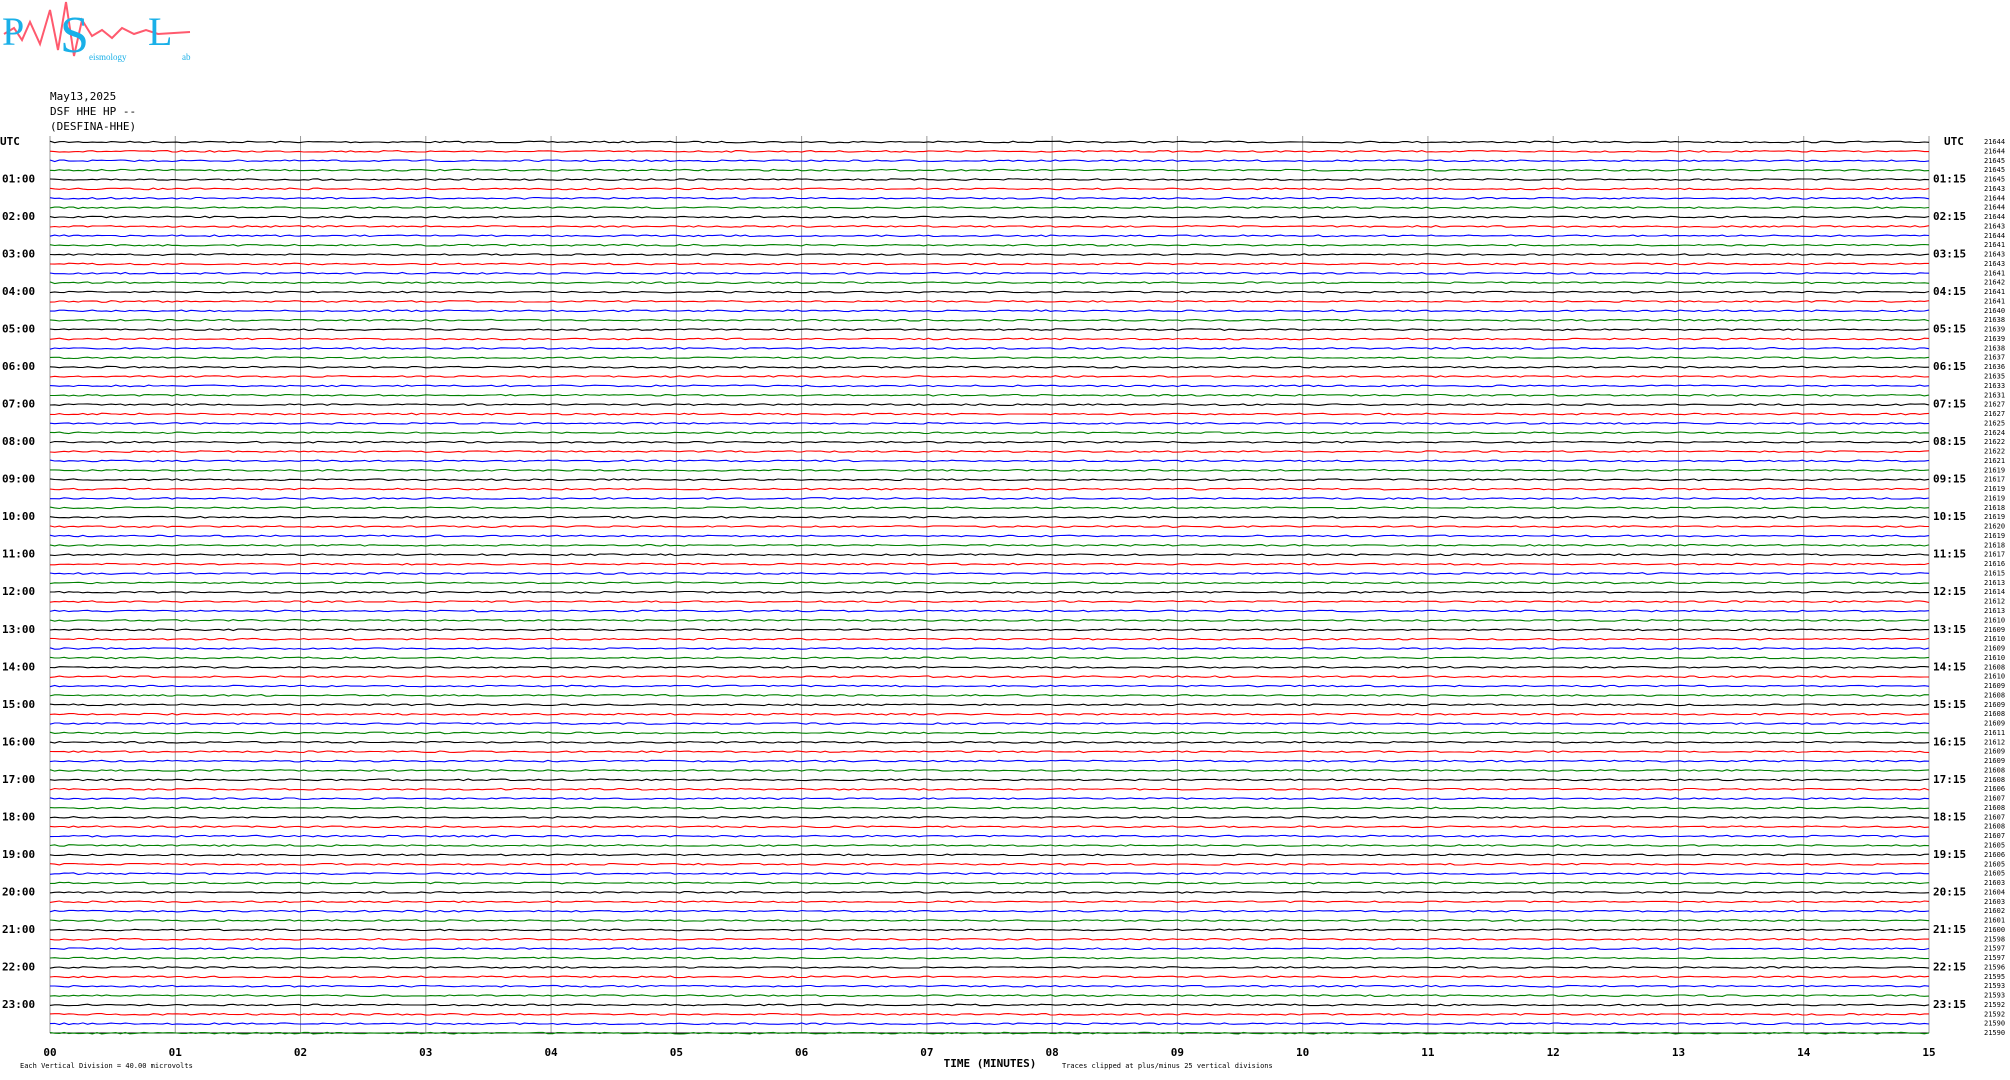 This screenshot has width=2010, height=1080. What do you see at coordinates (93, 111) in the screenshot?
I see `channel: DSF HHE HP --` at bounding box center [93, 111].